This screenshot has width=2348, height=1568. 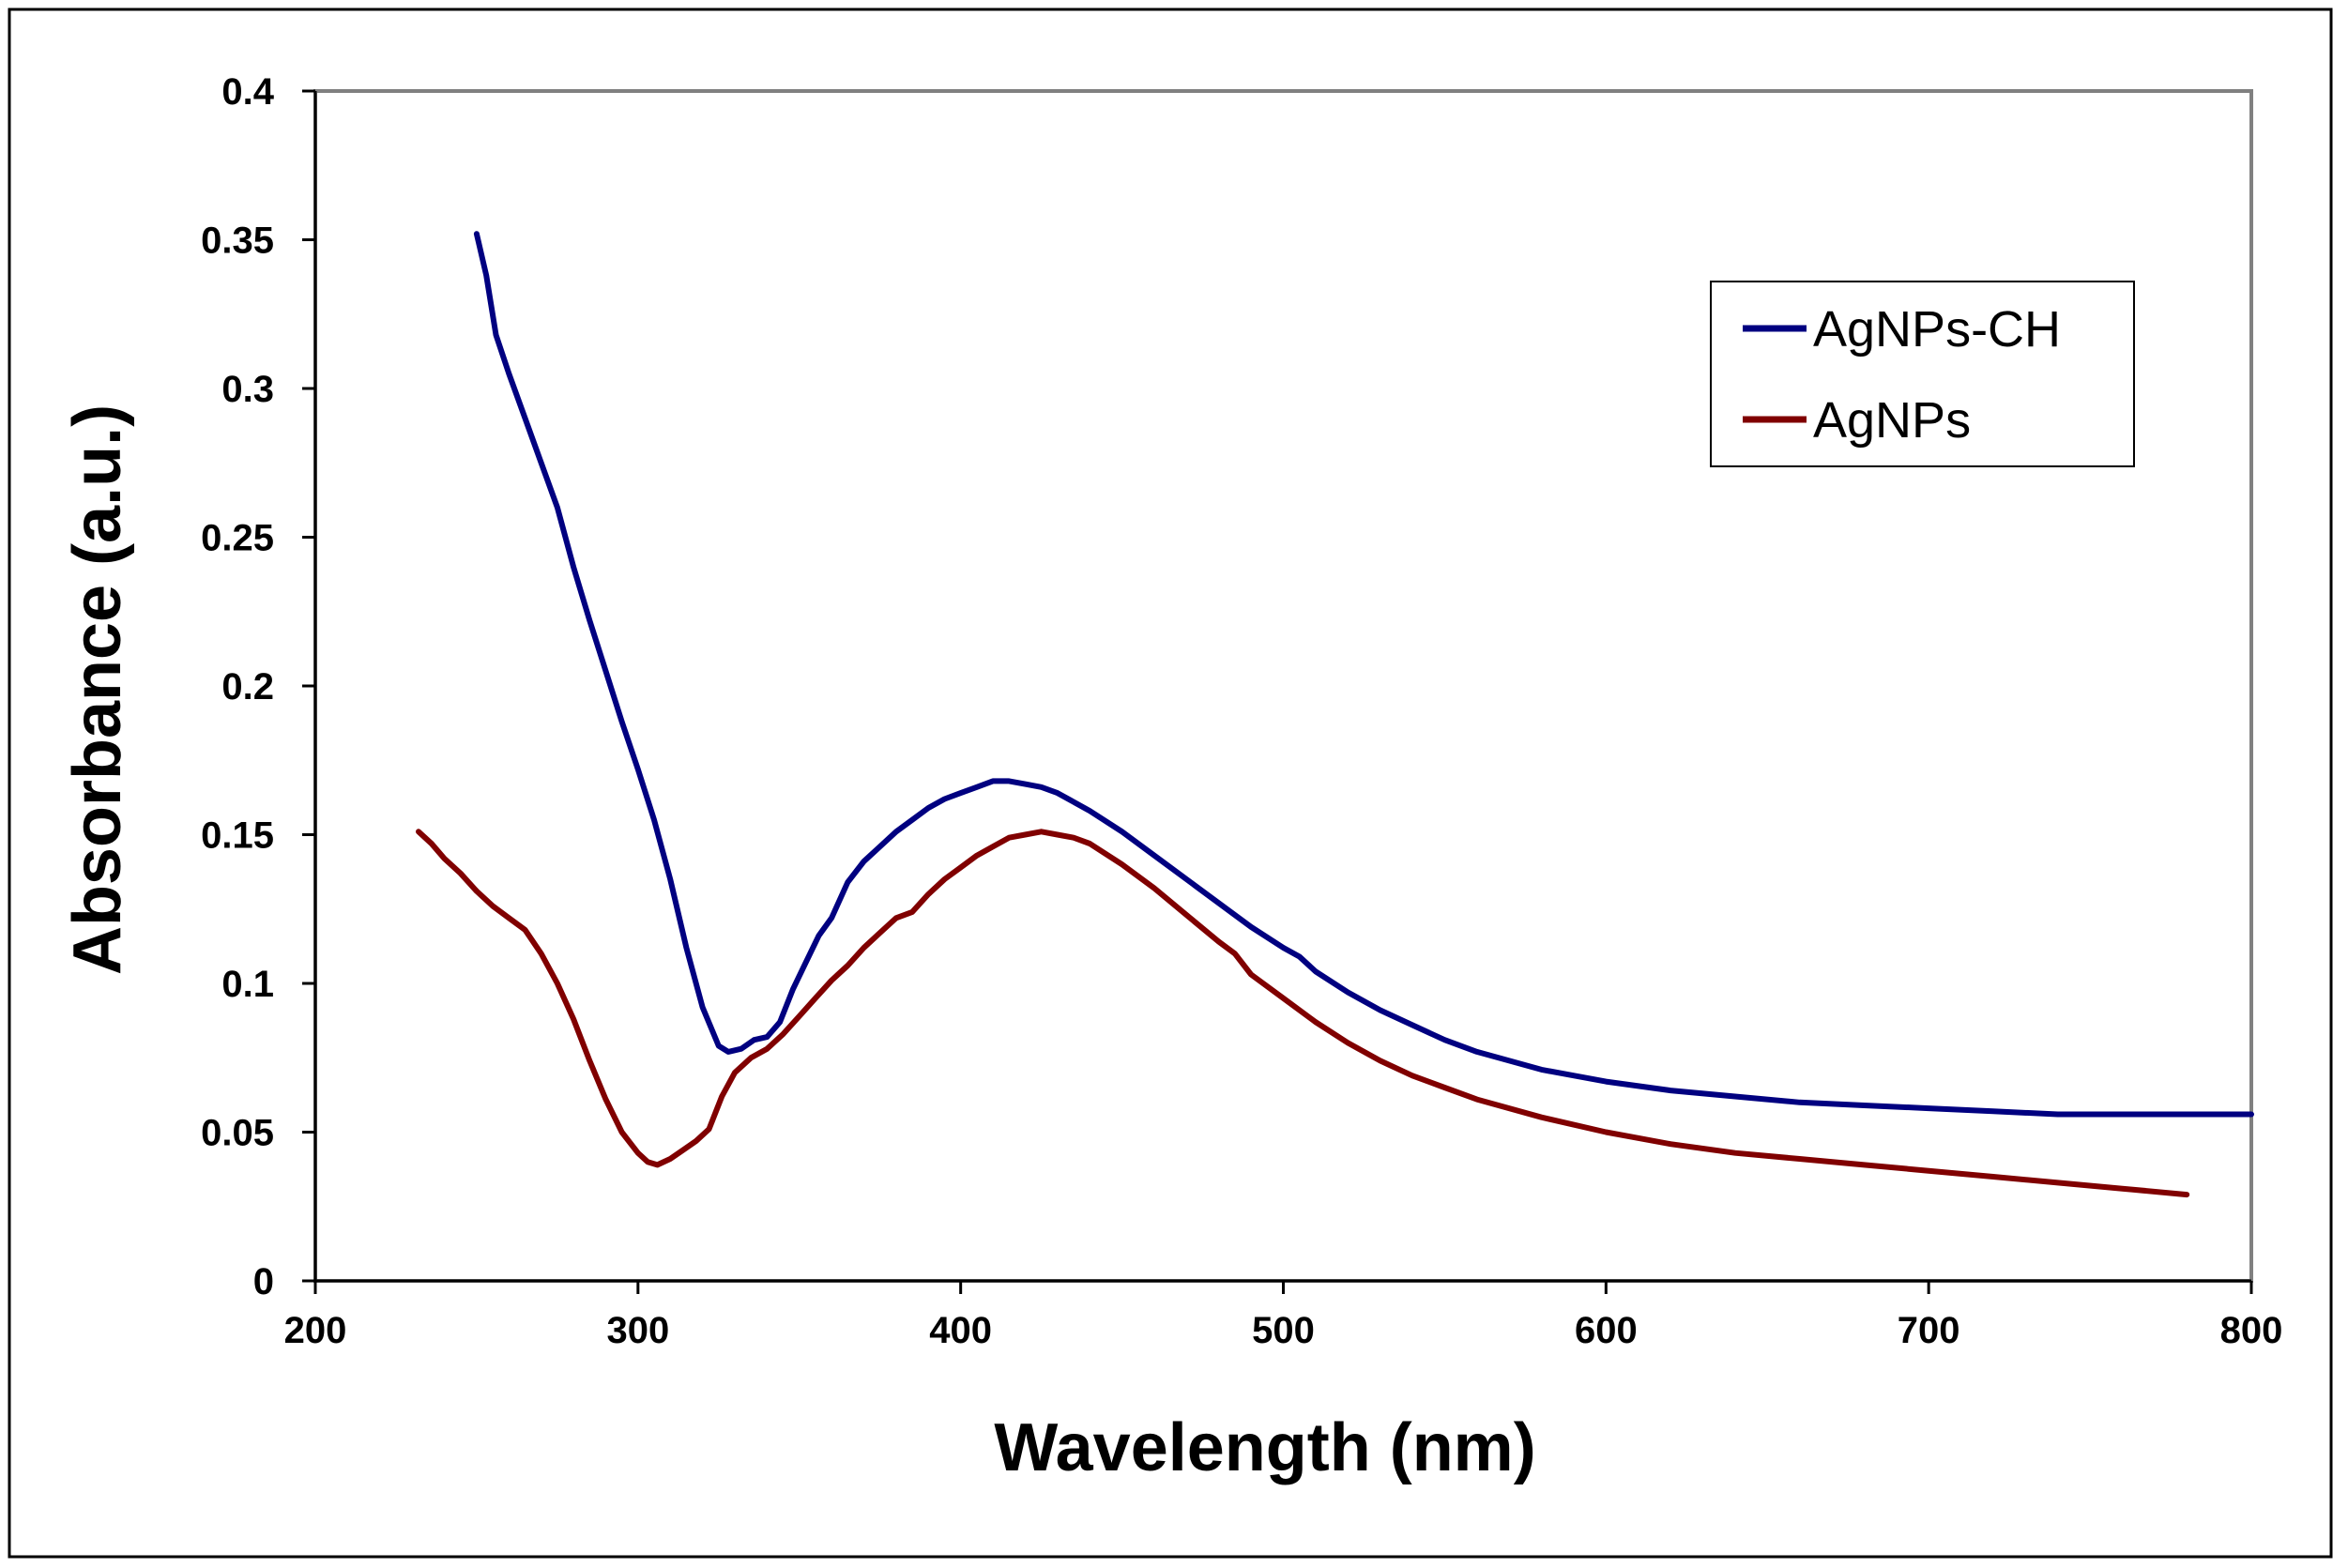 What do you see at coordinates (315, 1330) in the screenshot?
I see `x-tick-label: 200` at bounding box center [315, 1330].